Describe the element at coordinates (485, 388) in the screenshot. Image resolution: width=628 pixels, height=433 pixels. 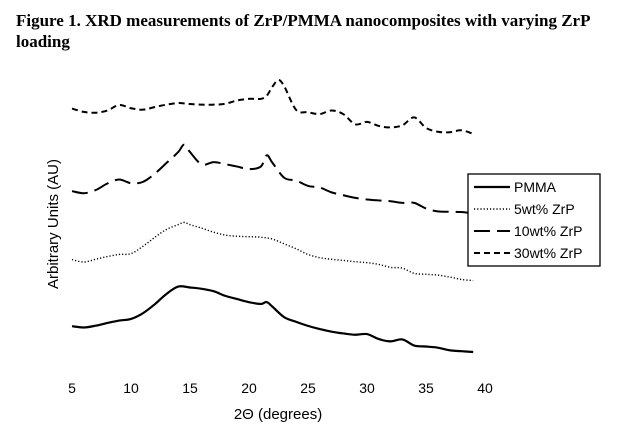
I see `x-tick-label: 40` at that location.